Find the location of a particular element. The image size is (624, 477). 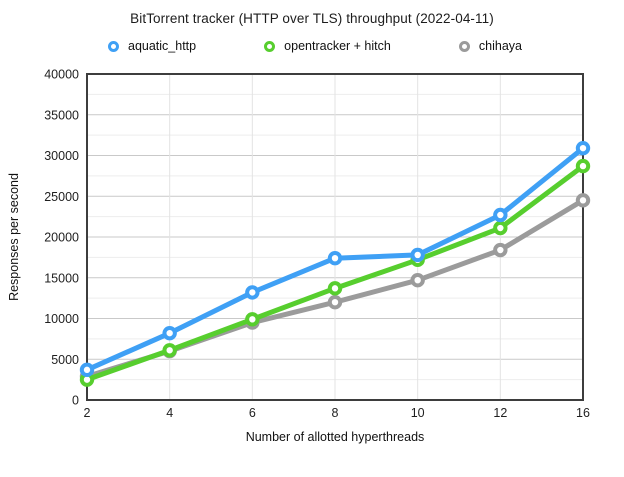

y-tick-label: 35000 is located at coordinates (61, 115).